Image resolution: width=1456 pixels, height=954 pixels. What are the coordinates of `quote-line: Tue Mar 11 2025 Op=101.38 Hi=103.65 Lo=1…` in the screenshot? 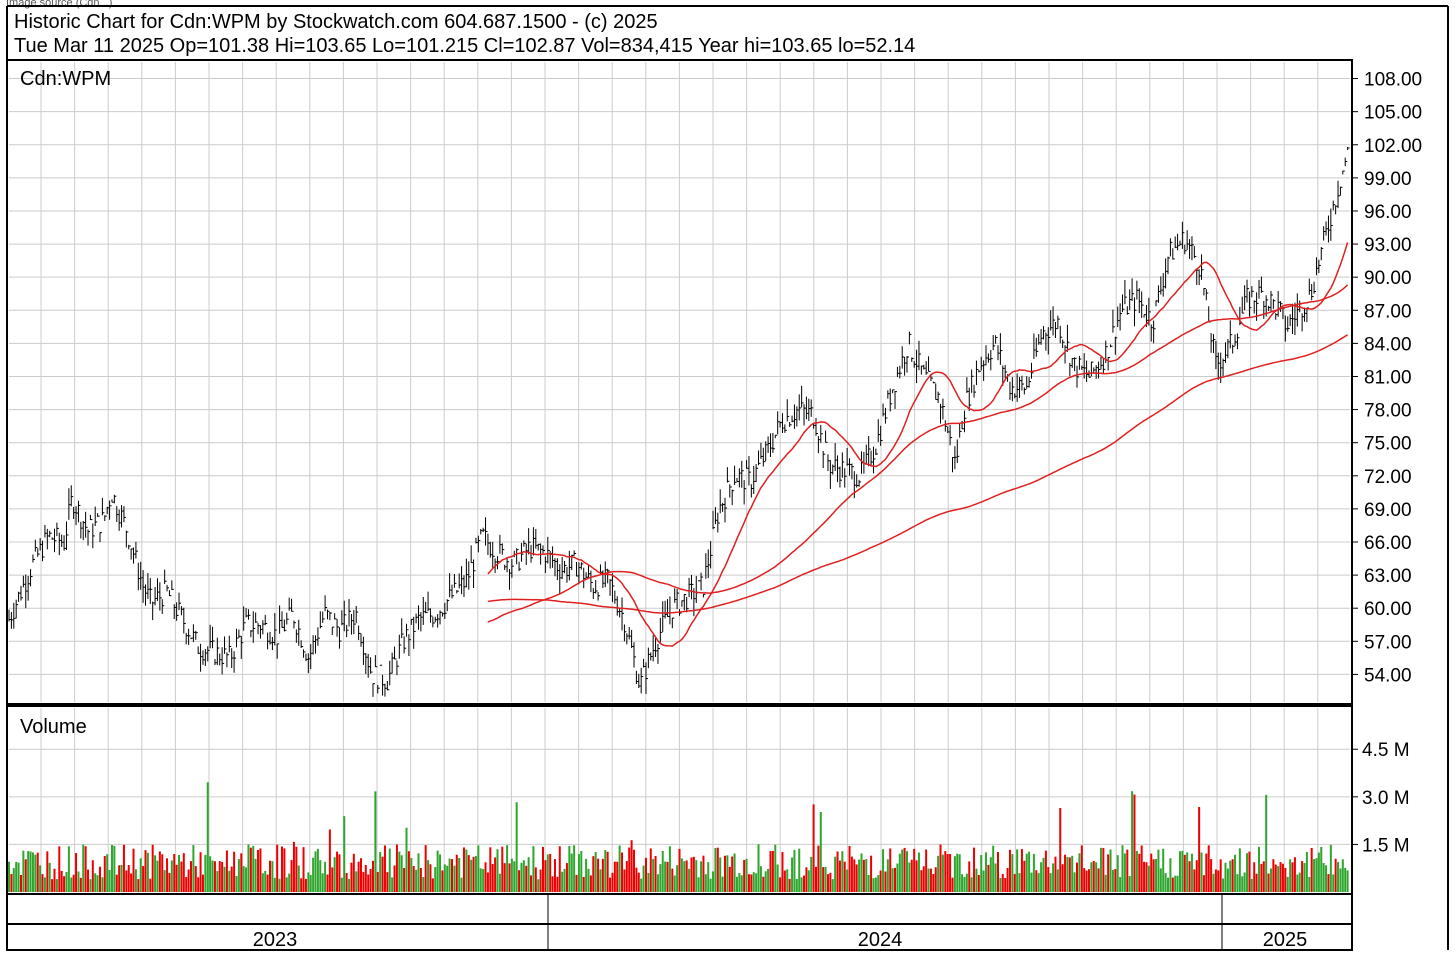 It's located at (464, 46).